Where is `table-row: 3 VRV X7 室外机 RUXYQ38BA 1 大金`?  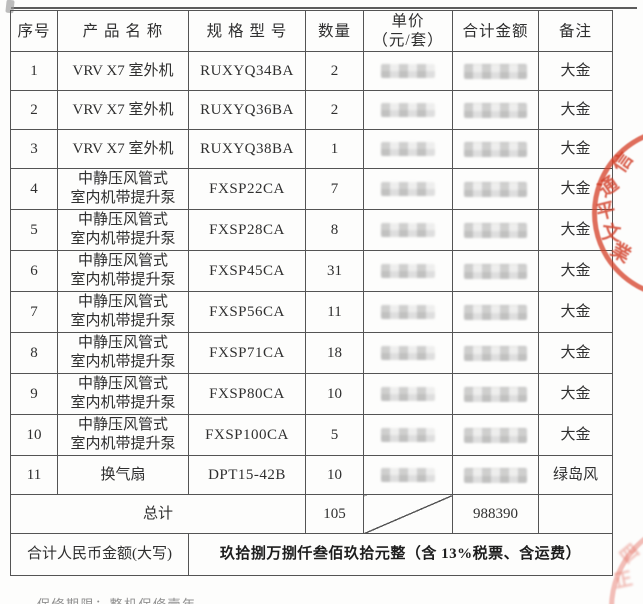 table-row: 3 VRV X7 室外机 RUXYQ38BA 1 大金 is located at coordinates (311, 149).